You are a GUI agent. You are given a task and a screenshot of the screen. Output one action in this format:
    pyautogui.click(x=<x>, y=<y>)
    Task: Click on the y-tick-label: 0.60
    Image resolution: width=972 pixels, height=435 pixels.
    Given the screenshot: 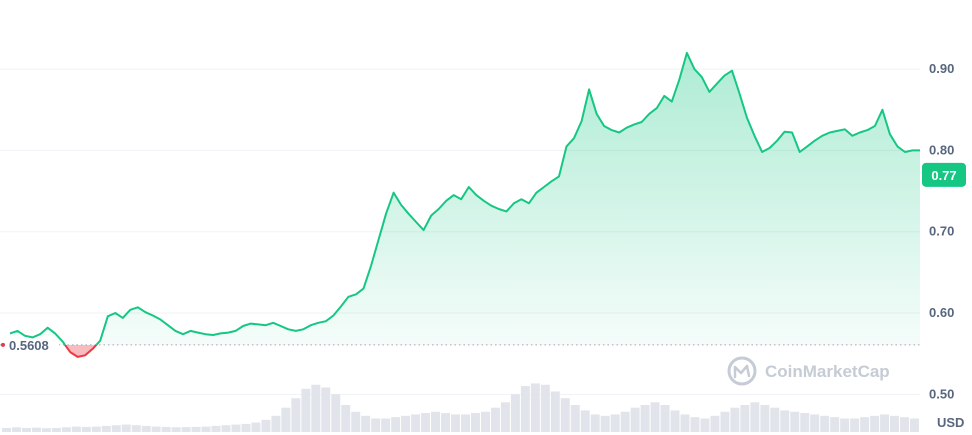 What is the action you would take?
    pyautogui.click(x=941, y=312)
    